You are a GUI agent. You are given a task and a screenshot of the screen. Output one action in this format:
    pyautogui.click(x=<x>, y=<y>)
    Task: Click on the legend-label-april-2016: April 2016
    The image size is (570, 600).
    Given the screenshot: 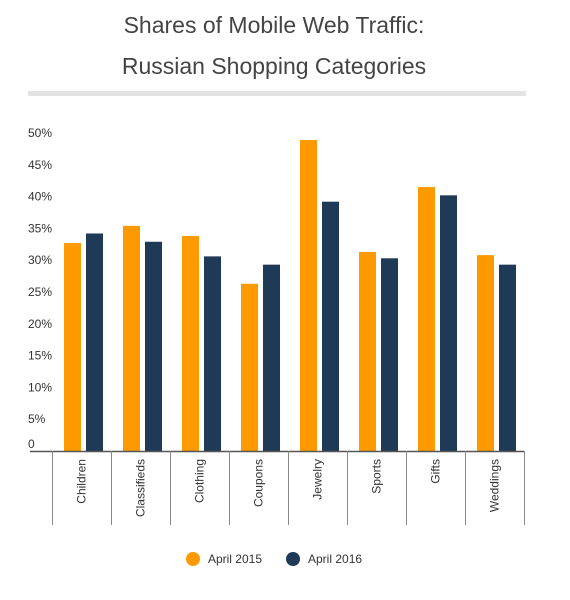 What is the action you would take?
    pyautogui.click(x=335, y=559)
    